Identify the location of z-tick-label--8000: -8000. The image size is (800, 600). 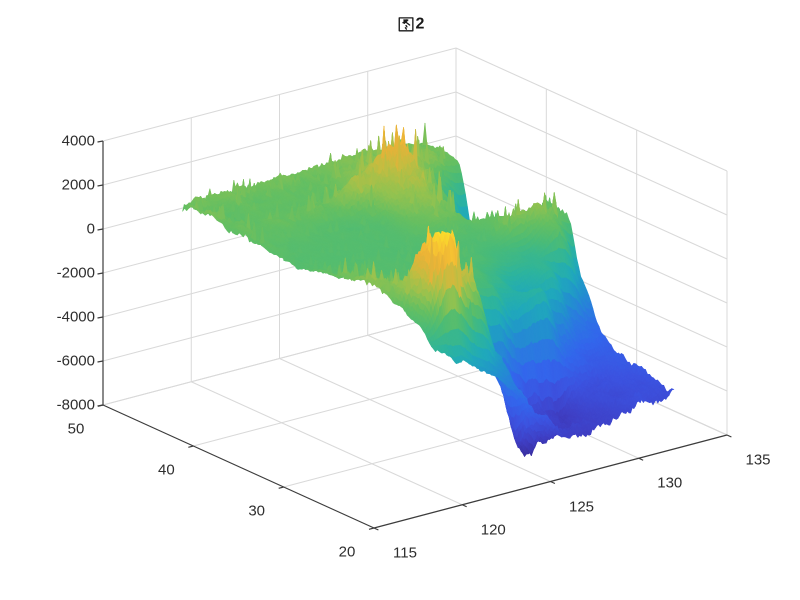
(75, 405).